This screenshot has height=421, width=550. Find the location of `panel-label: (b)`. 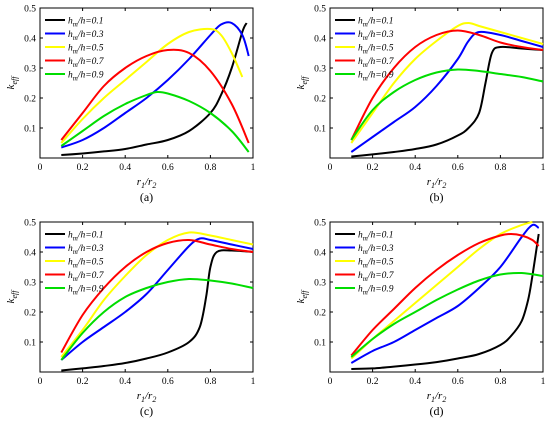

panel-label: (b) is located at coordinates (437, 197).